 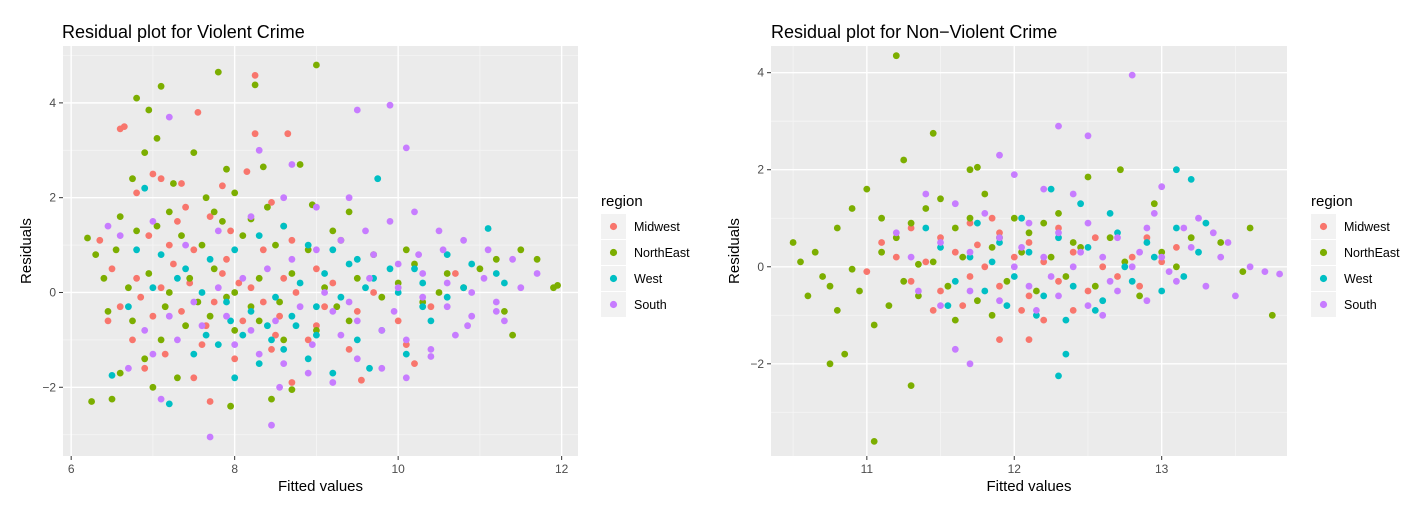 I want to click on y-tick-label: 0, so click(x=760, y=267).